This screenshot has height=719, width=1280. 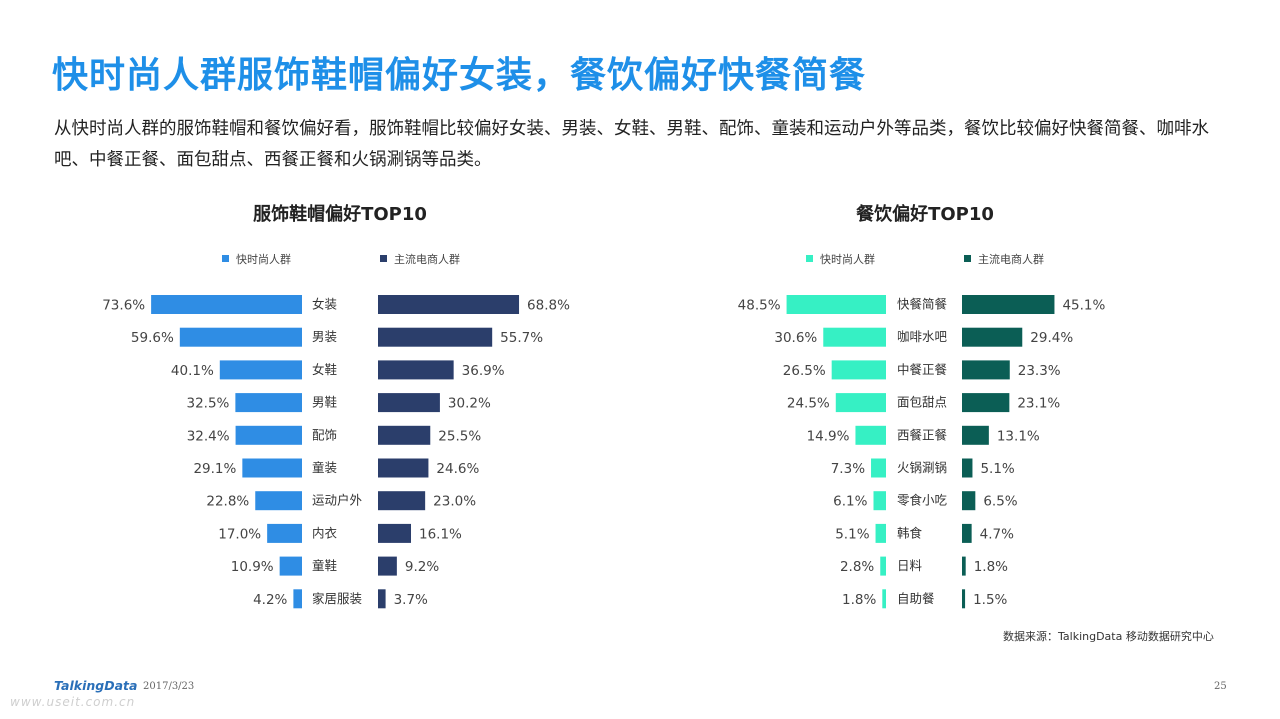 What do you see at coordinates (152, 338) in the screenshot?
I see `apparel-value-label-fashion: 59.6%` at bounding box center [152, 338].